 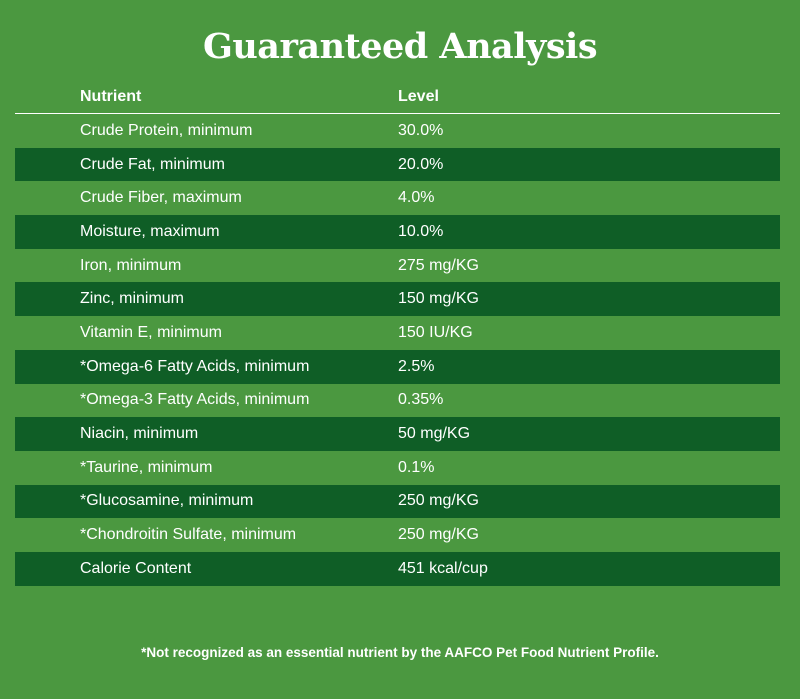 I want to click on level-cell: 0.1%, so click(x=416, y=467).